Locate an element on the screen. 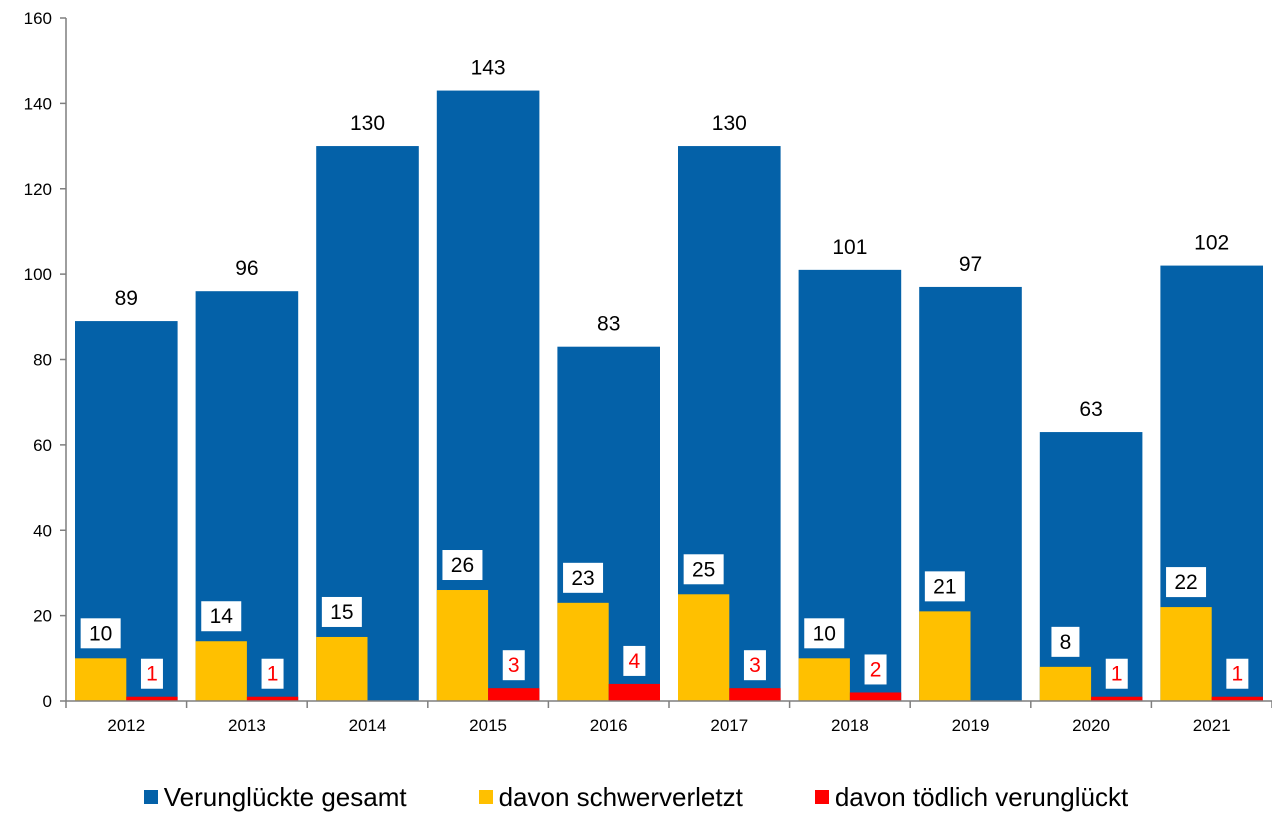  x-tick-label-2020: 2020 is located at coordinates (1091, 725).